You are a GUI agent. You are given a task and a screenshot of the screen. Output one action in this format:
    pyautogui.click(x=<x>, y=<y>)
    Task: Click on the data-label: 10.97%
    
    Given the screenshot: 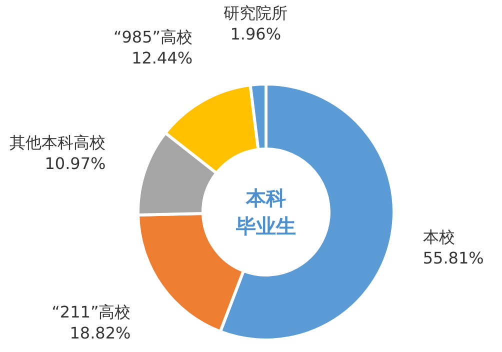 What is the action you would take?
    pyautogui.click(x=75, y=163)
    